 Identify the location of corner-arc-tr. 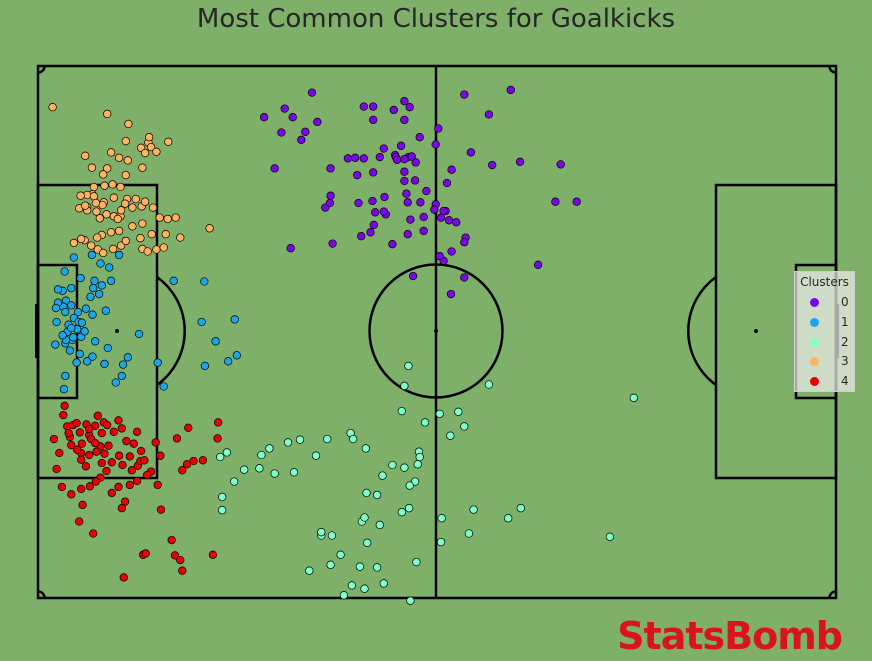
(832, 69).